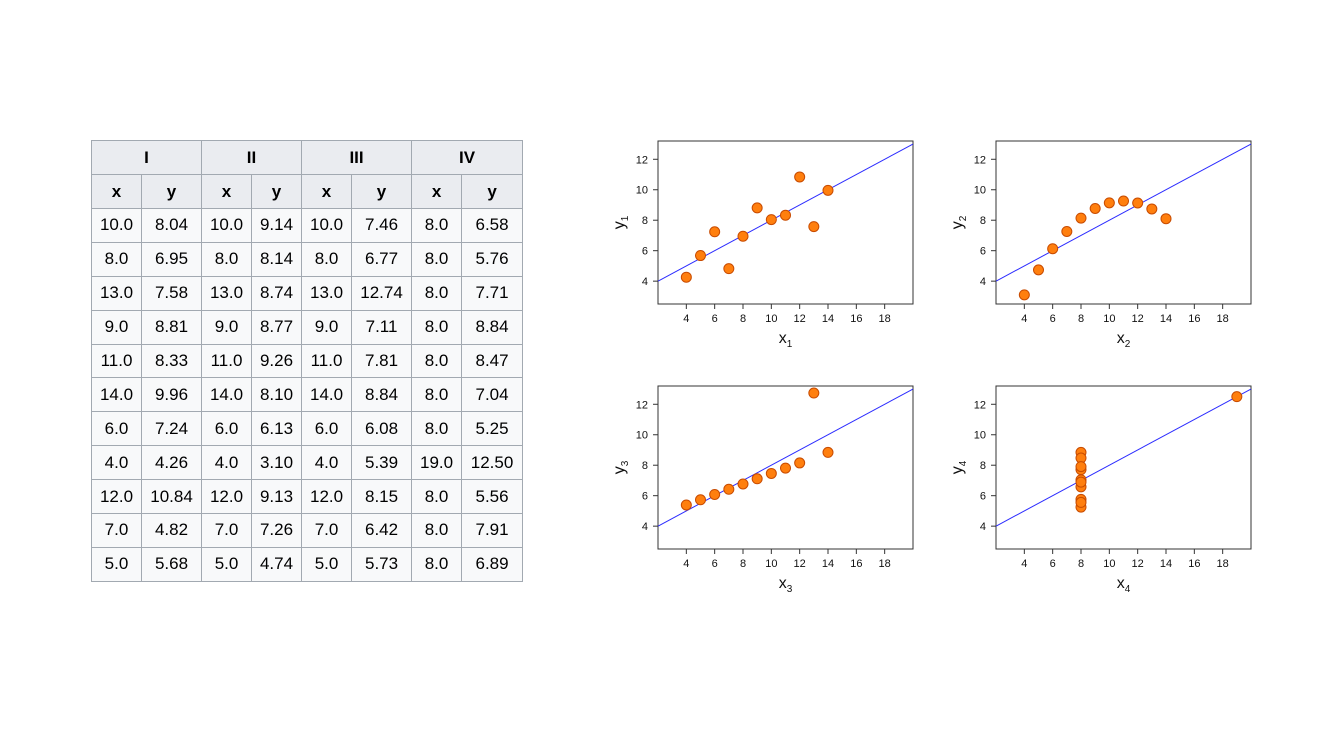  Describe the element at coordinates (277, 497) in the screenshot. I see `table-cell: 9.13` at that location.